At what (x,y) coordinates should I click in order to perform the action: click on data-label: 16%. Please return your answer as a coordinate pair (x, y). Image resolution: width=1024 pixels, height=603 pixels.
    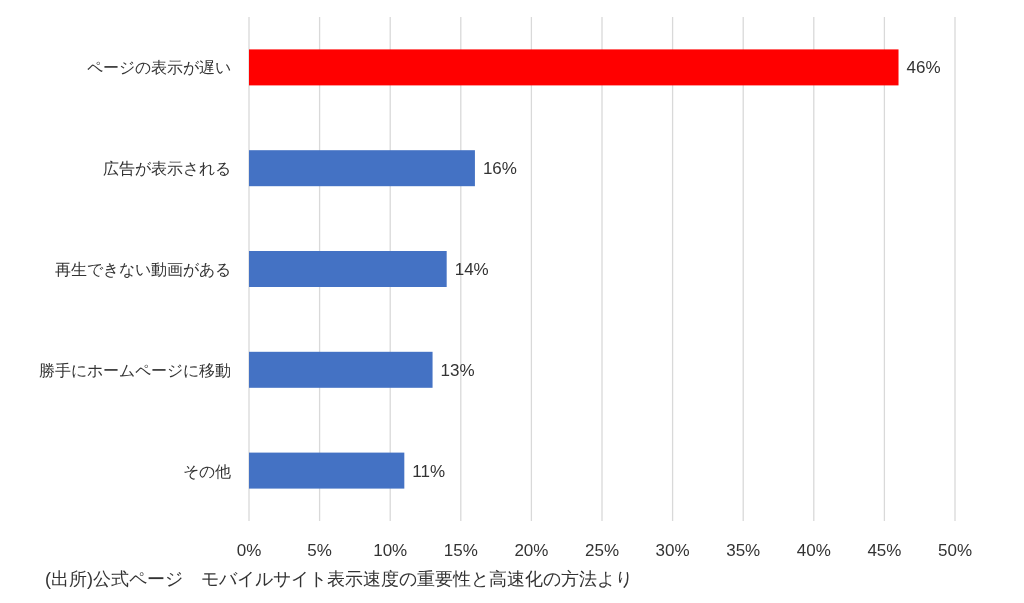
    Looking at the image, I should click on (499, 169).